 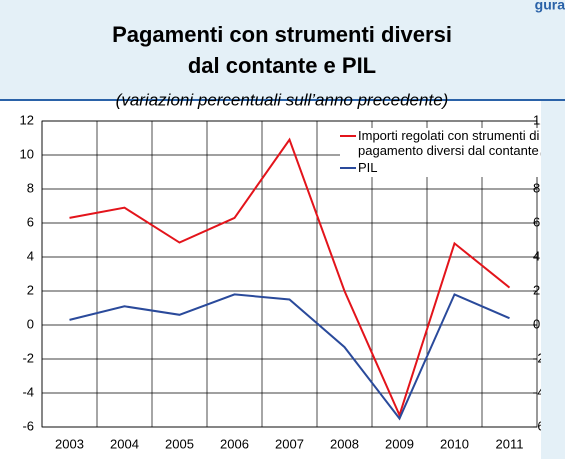 What do you see at coordinates (510, 443) in the screenshot?
I see `x-tick-label: 2011` at bounding box center [510, 443].